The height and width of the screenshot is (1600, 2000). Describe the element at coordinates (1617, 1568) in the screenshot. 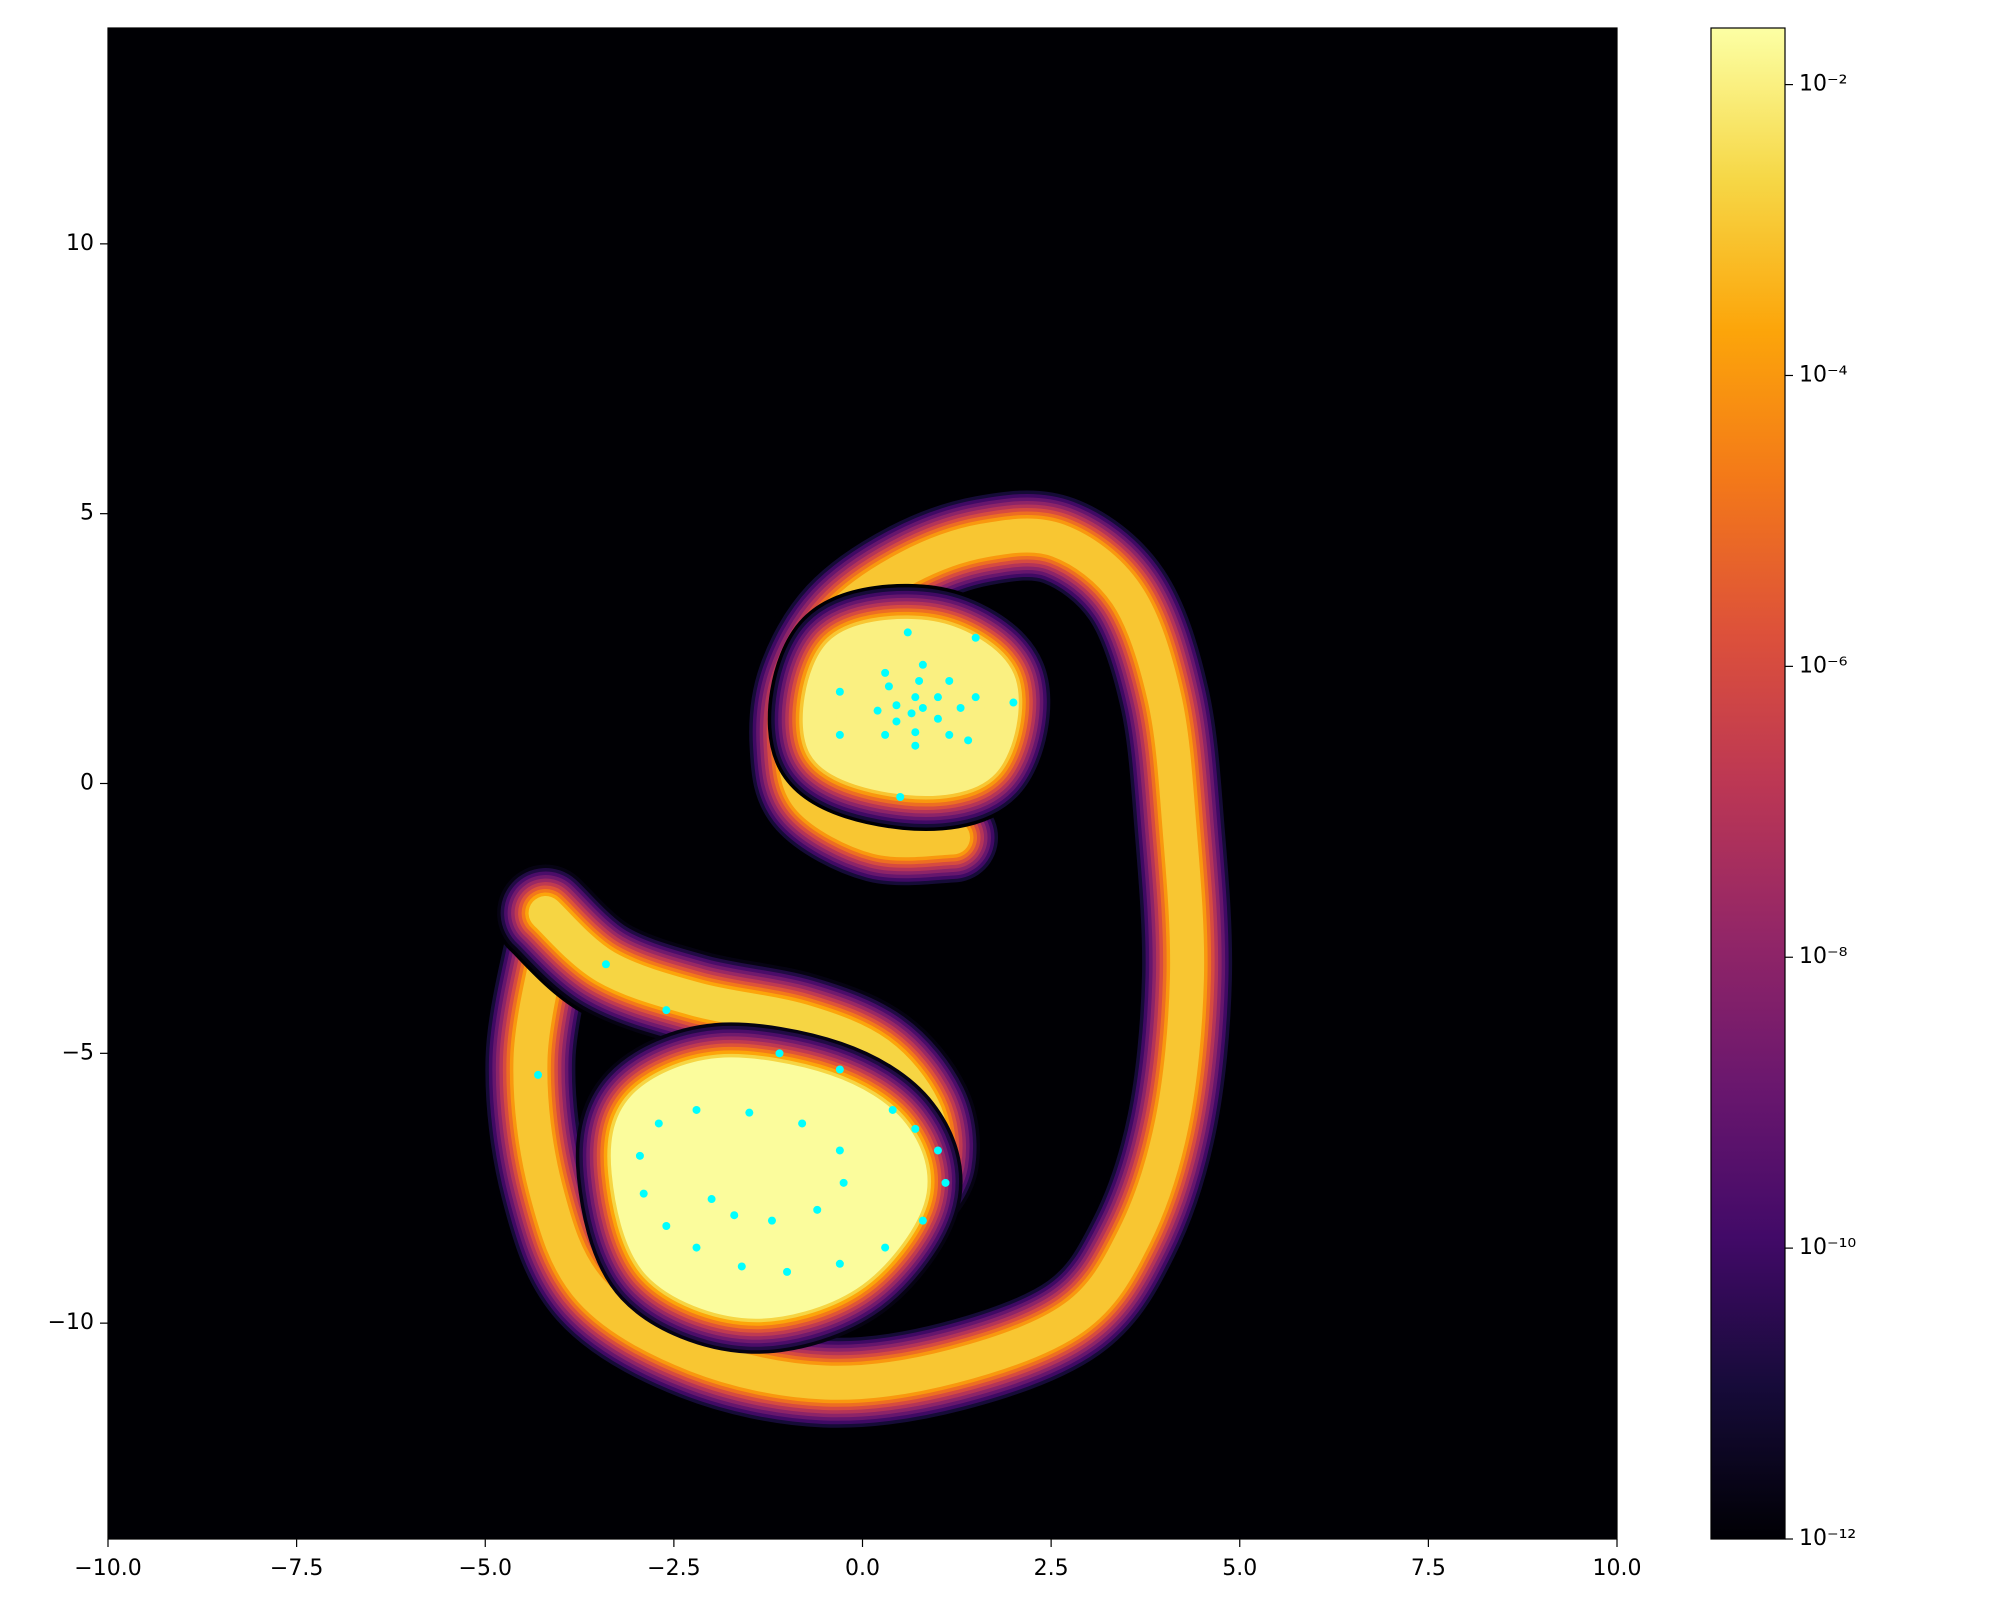

I see `x-tick-label: 10.0` at that location.